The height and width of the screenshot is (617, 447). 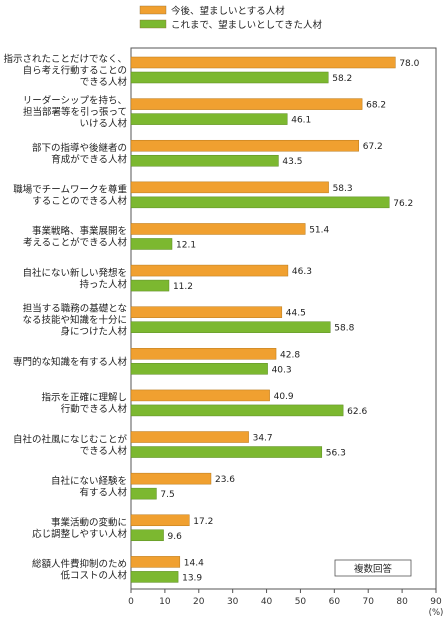 I want to click on category-label: 自社にない新しい発想を, so click(x=74, y=273).